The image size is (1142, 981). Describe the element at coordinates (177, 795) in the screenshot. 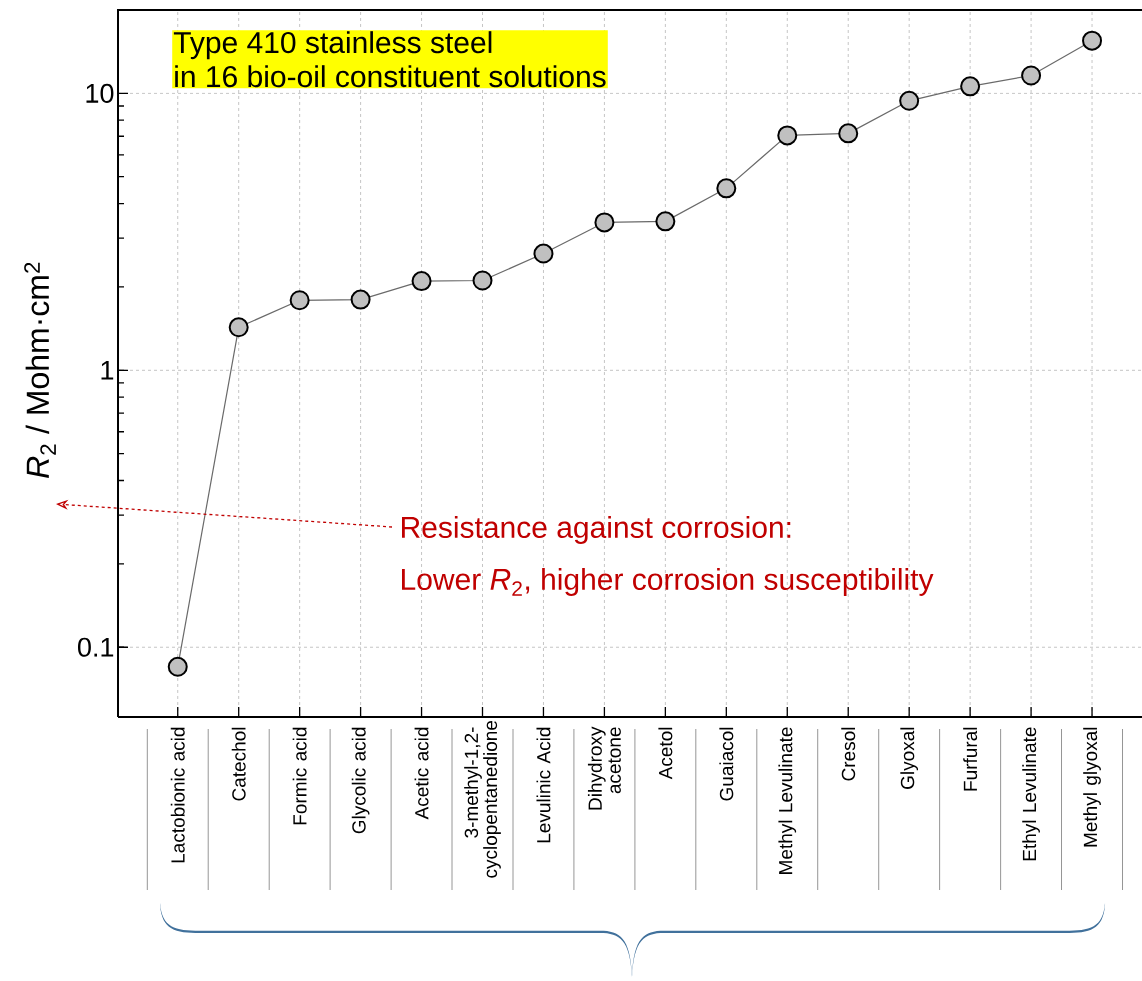

I see `x-tick-label: Lactobionic acid` at that location.